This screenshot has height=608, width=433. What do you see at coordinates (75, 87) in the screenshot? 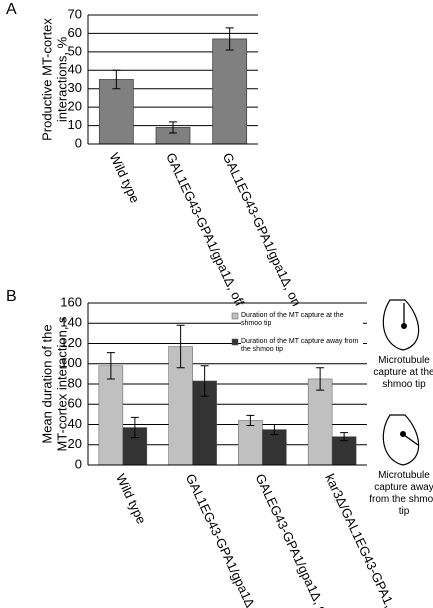
I see `y-tick-label: 30` at bounding box center [75, 87].